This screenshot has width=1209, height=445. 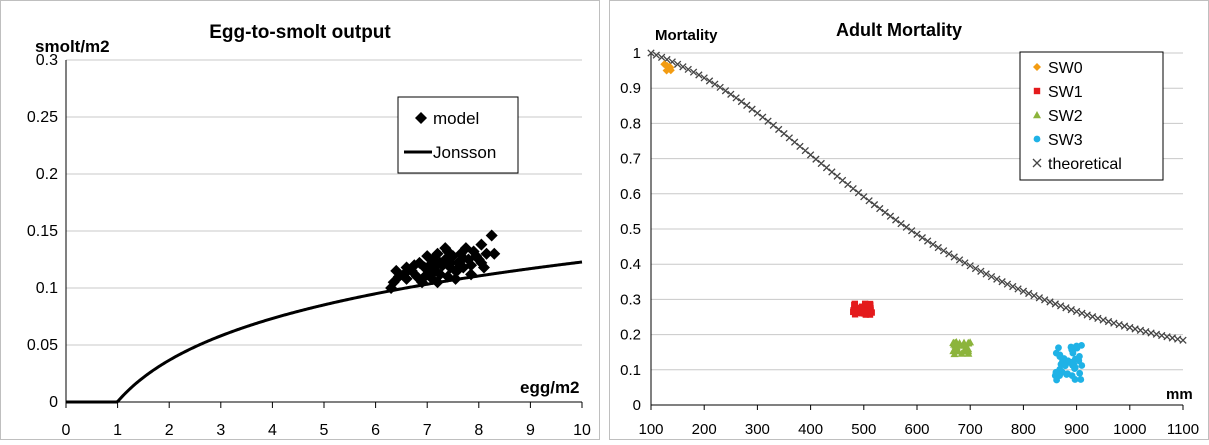 What do you see at coordinates (117, 430) in the screenshot?
I see `x-tick-label: 1` at bounding box center [117, 430].